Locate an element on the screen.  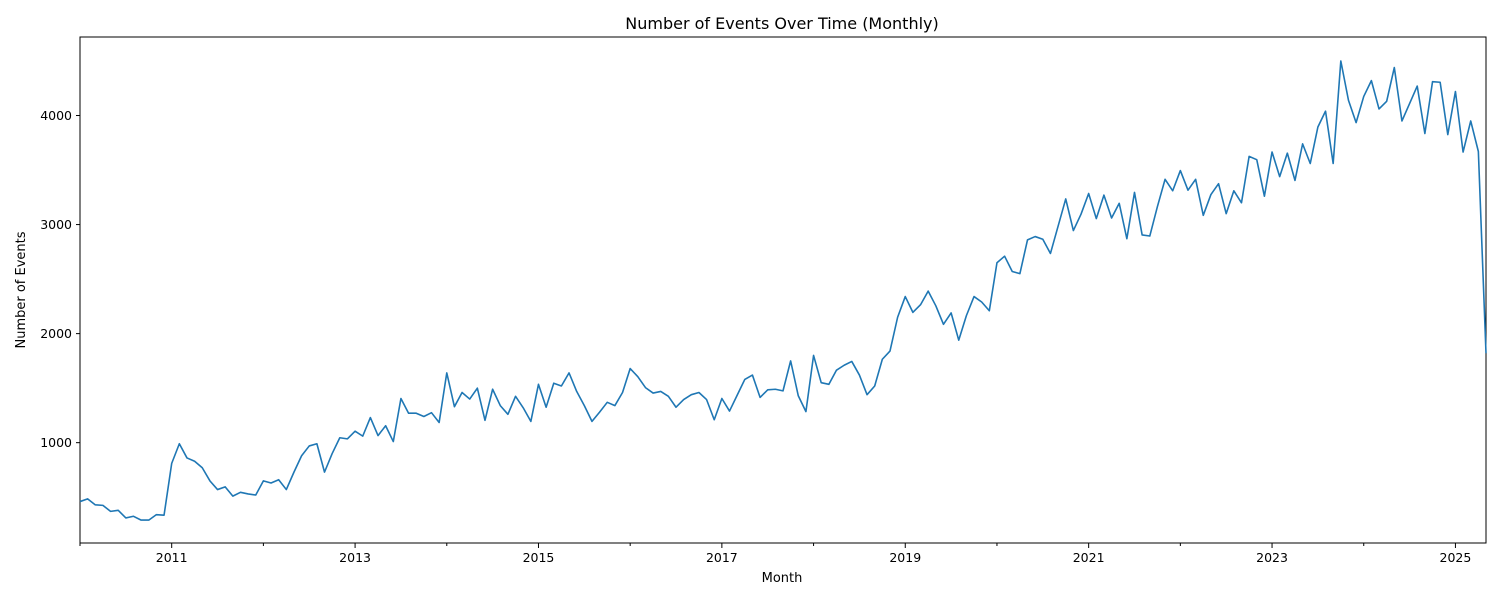
y-tick-label: 3000 is located at coordinates (56, 224).